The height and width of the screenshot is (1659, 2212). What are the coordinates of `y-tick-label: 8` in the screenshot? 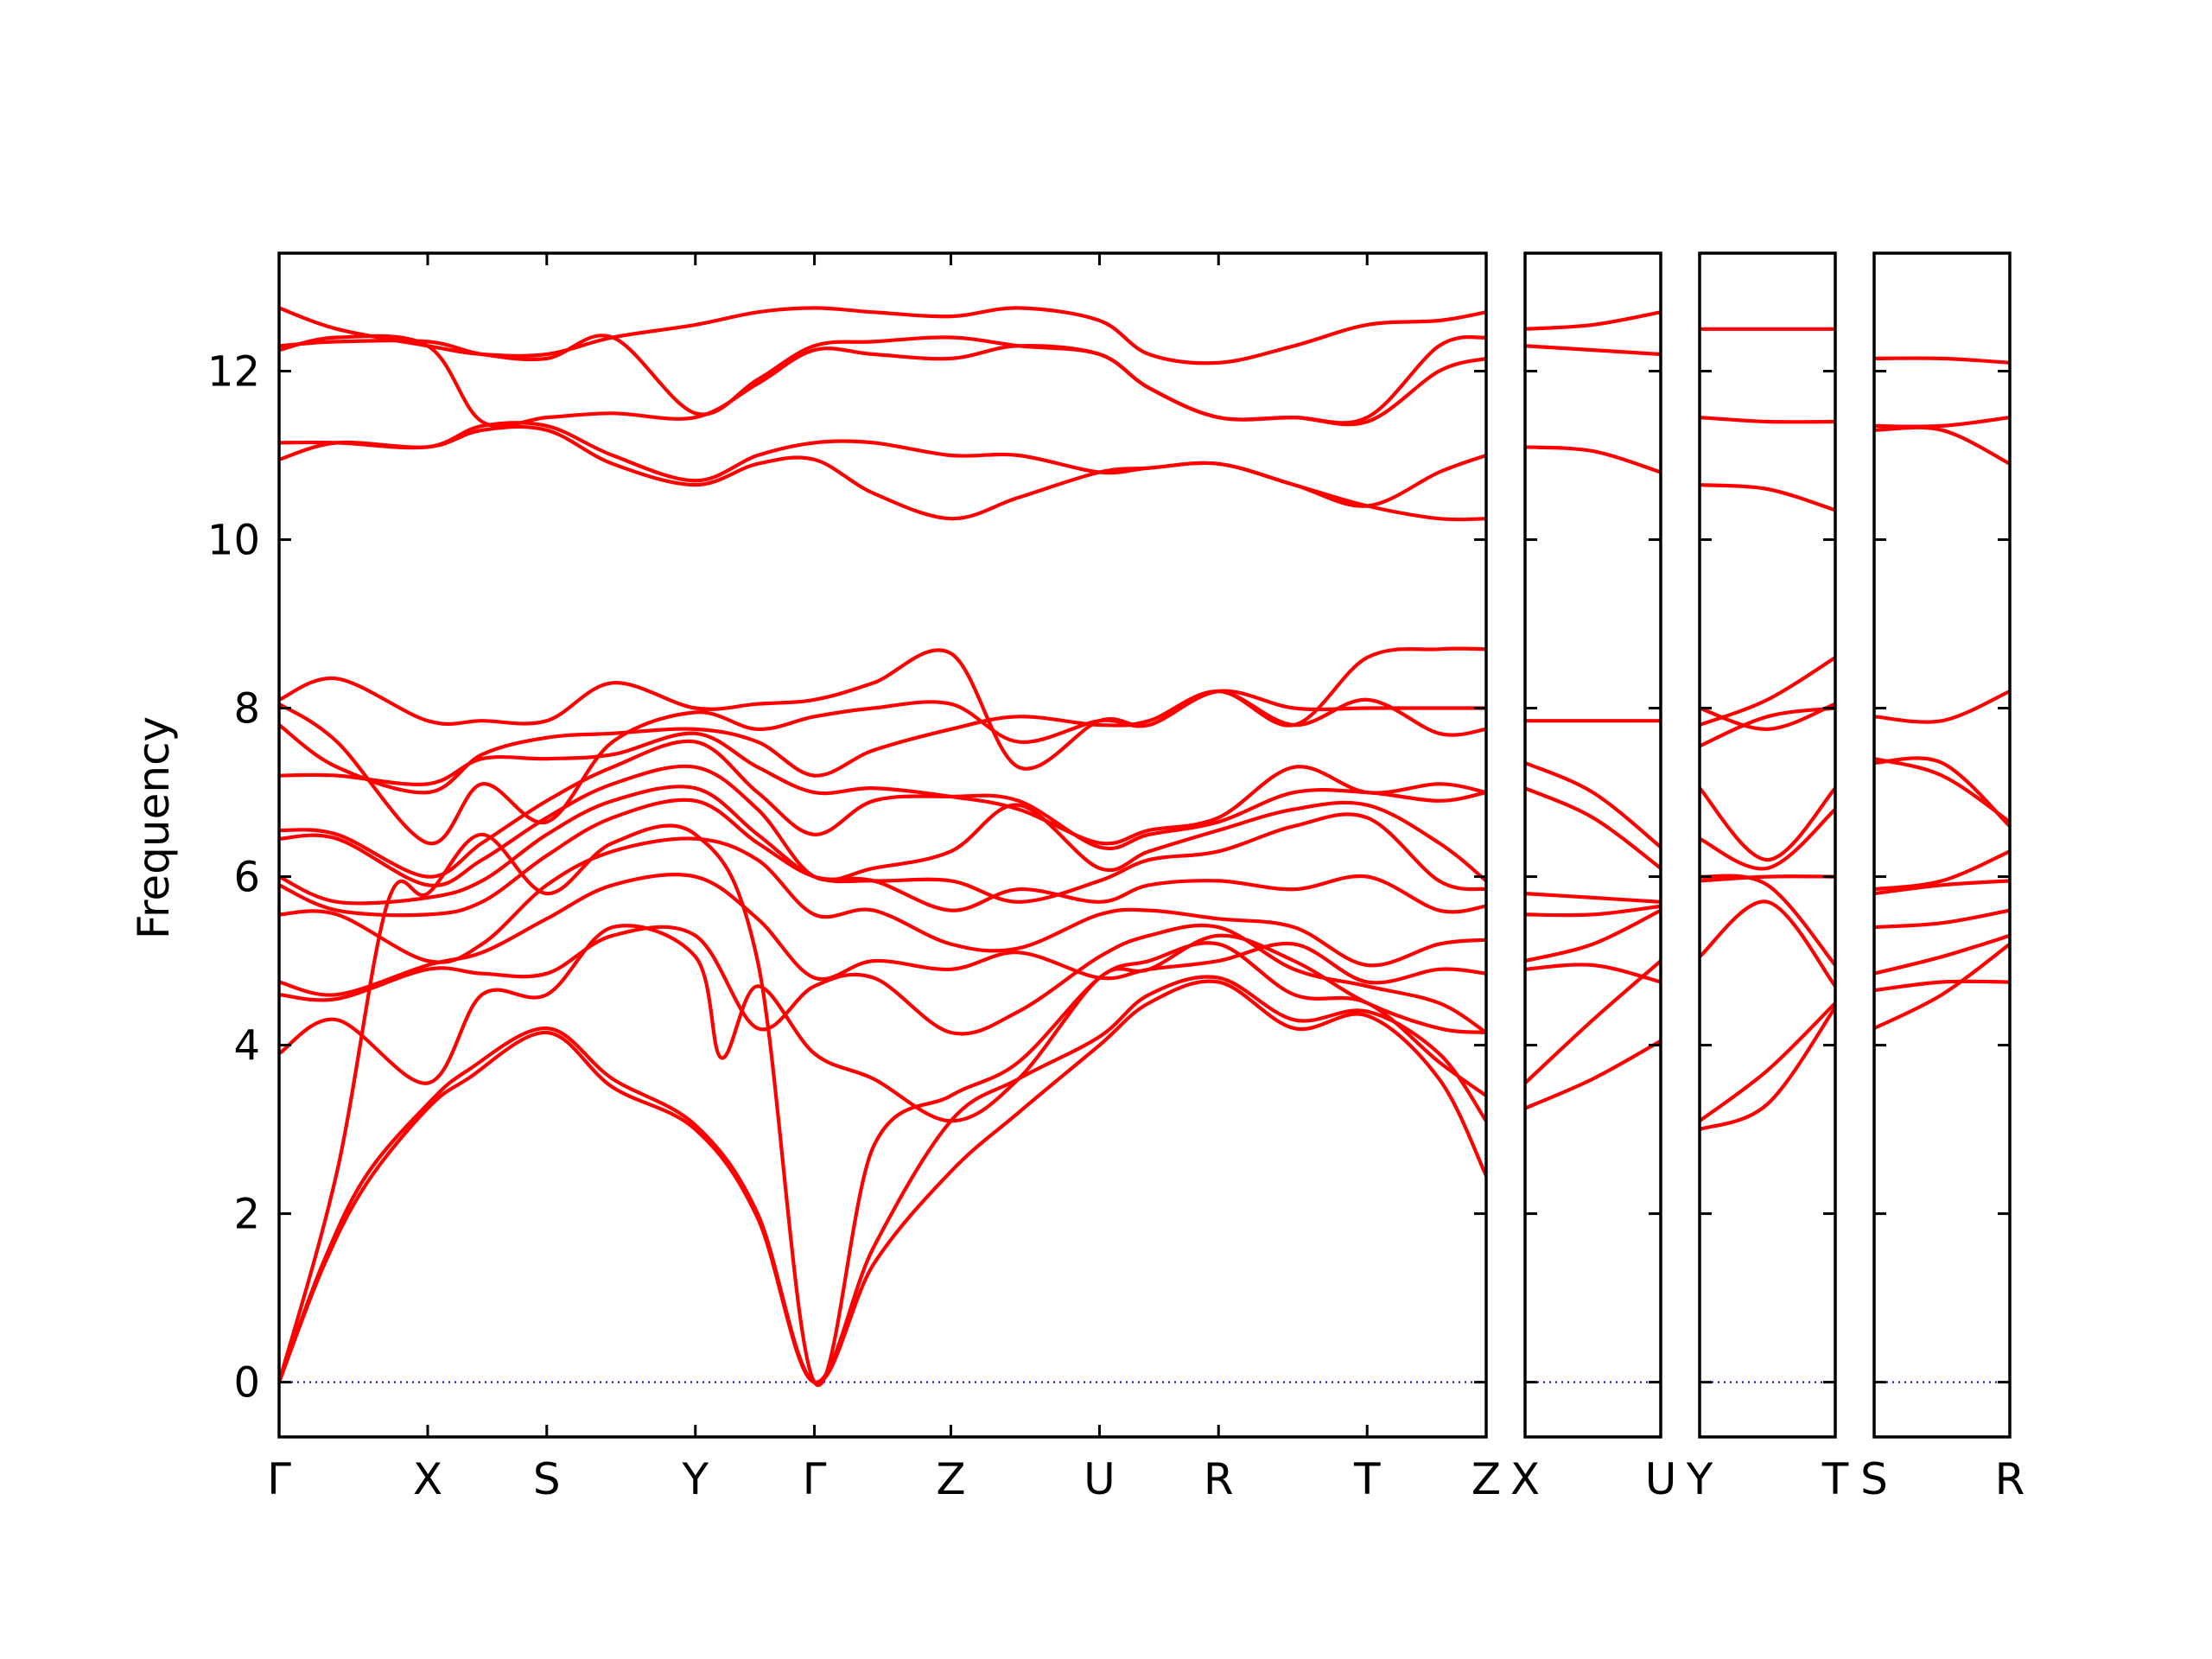 It's located at (246, 709).